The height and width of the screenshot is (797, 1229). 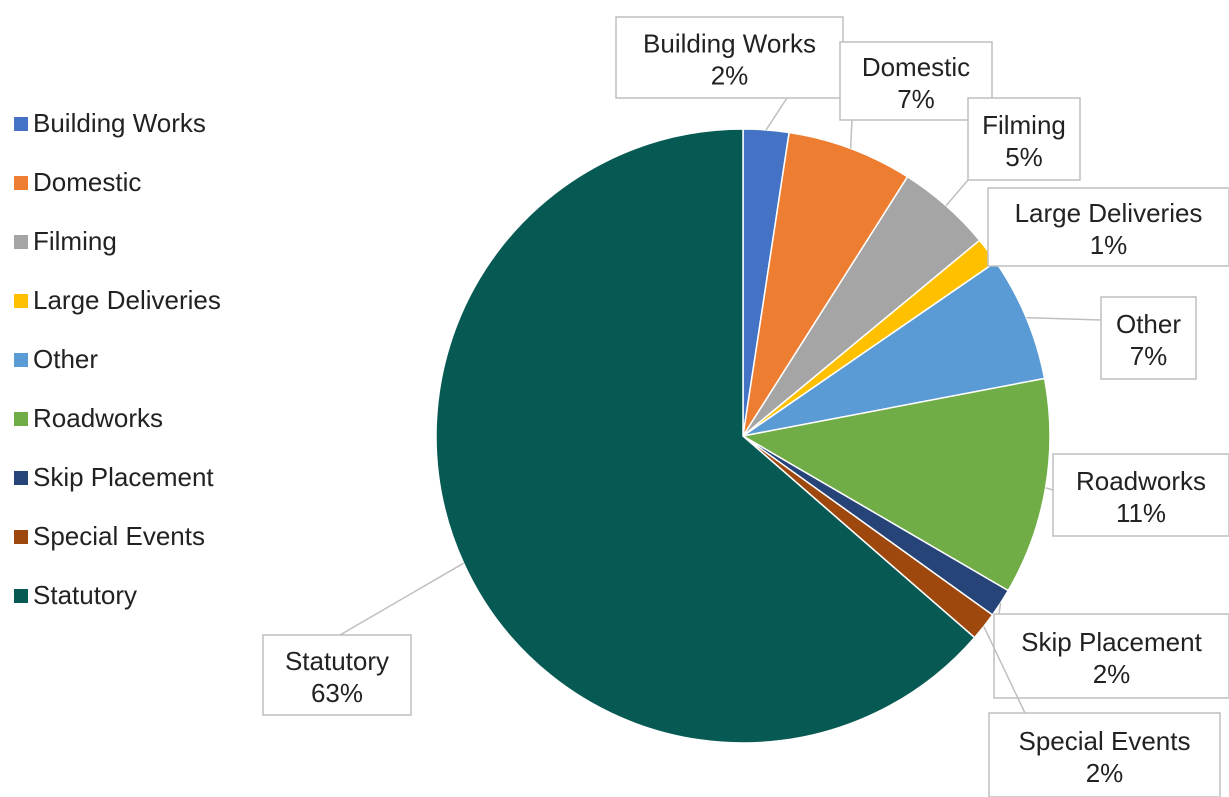 What do you see at coordinates (1109, 213) in the screenshot?
I see `data-label-category: Large Deliveries` at bounding box center [1109, 213].